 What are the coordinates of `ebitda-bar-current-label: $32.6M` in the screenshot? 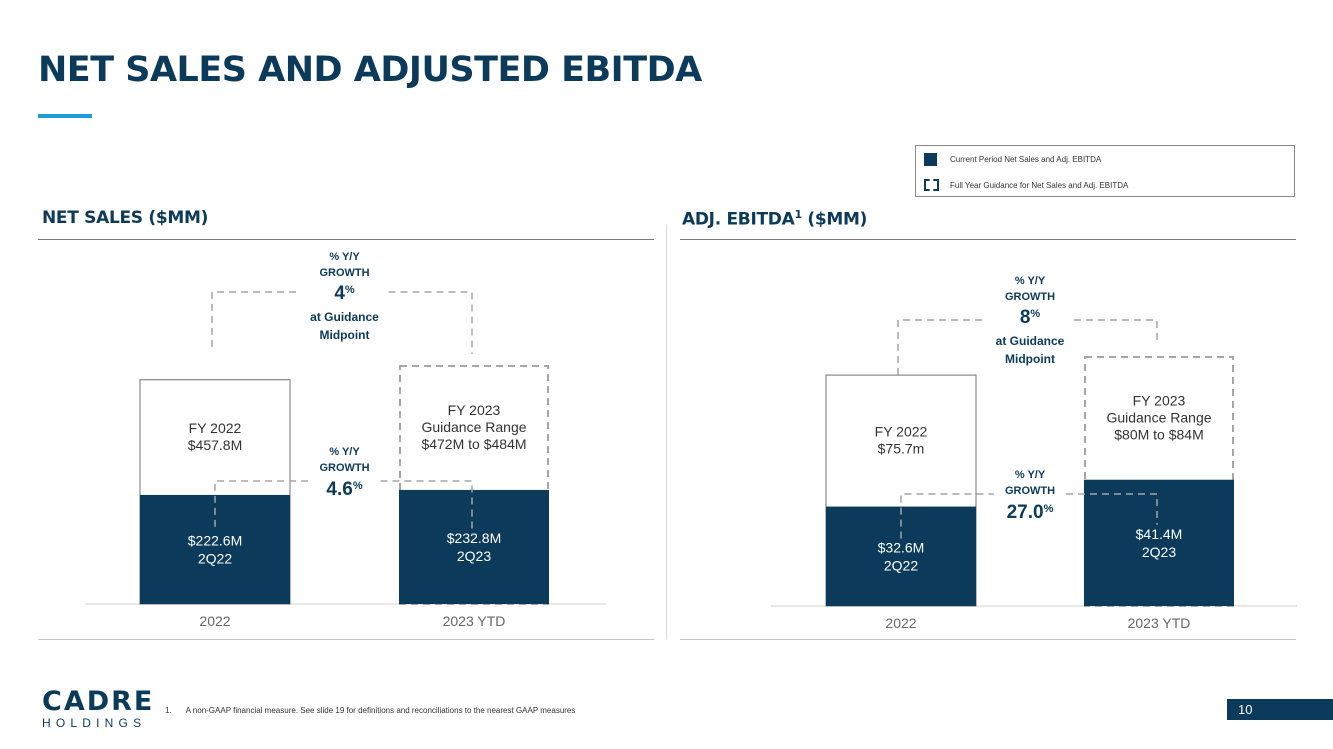 It's located at (901, 547).